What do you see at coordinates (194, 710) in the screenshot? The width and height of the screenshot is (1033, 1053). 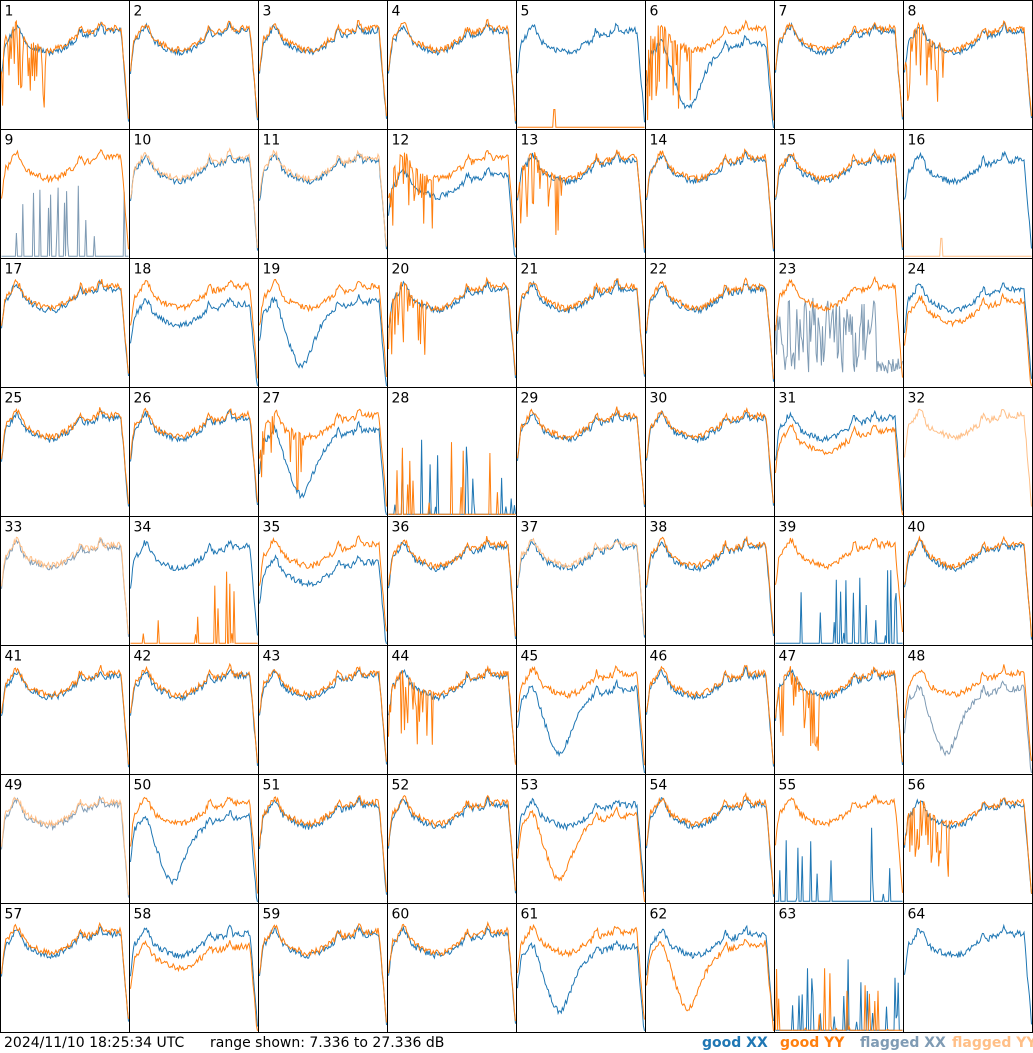 I see `panel-42: 42` at bounding box center [194, 710].